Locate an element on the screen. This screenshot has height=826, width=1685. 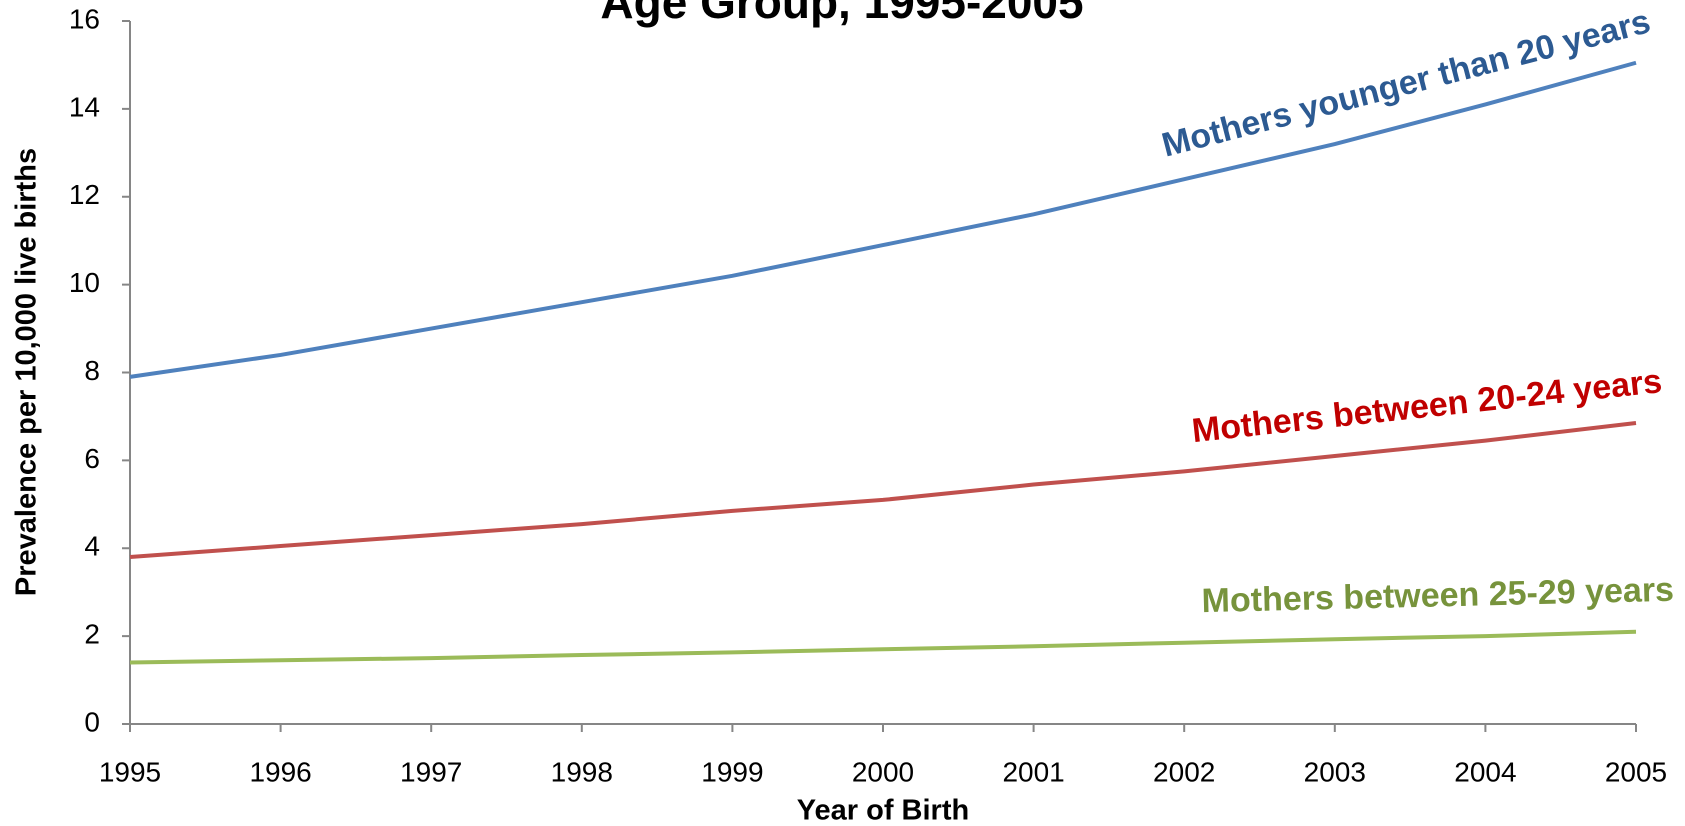
x-tick-label: 2003 is located at coordinates (1335, 771).